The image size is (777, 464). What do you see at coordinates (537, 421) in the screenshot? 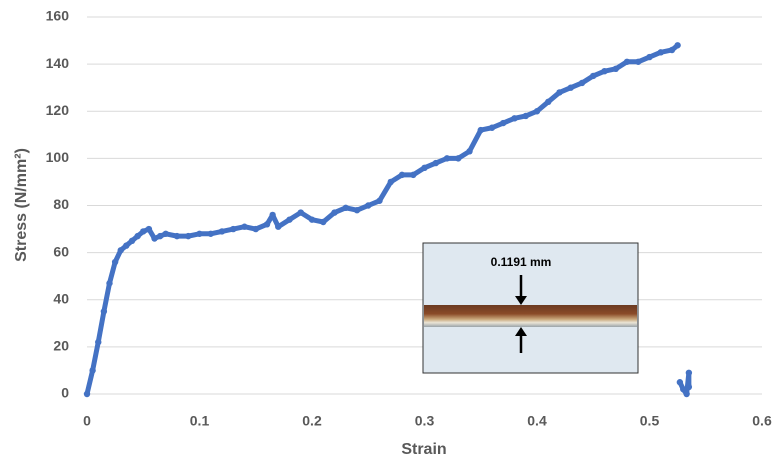
I see `x-tick-label: 0.4` at bounding box center [537, 421].